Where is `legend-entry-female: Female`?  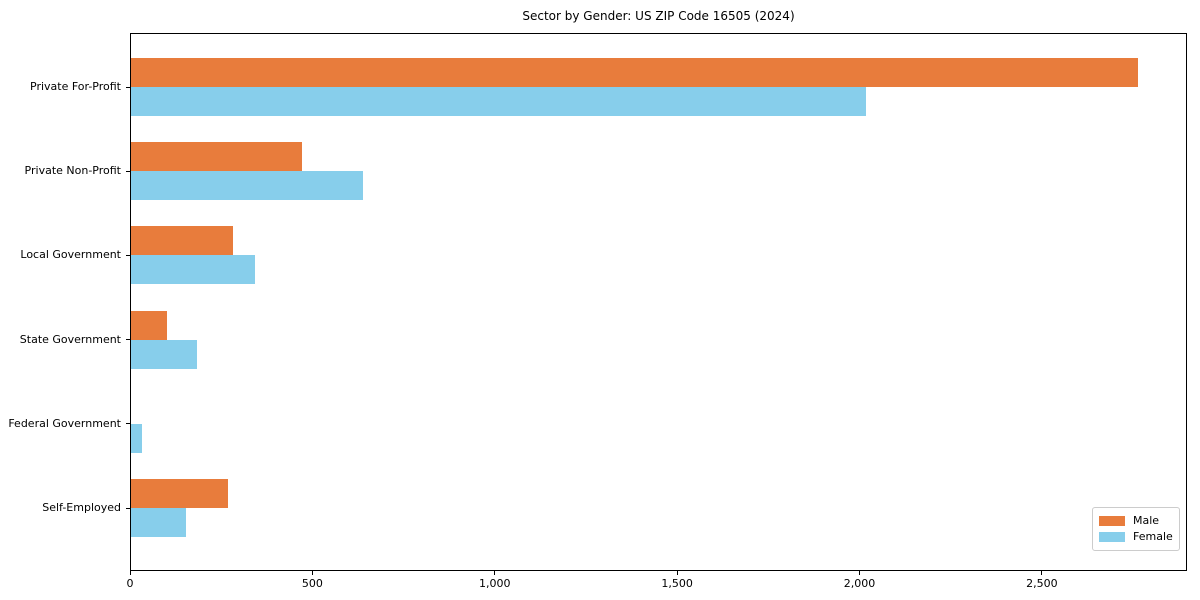
legend-entry-female: Female is located at coordinates (1136, 537).